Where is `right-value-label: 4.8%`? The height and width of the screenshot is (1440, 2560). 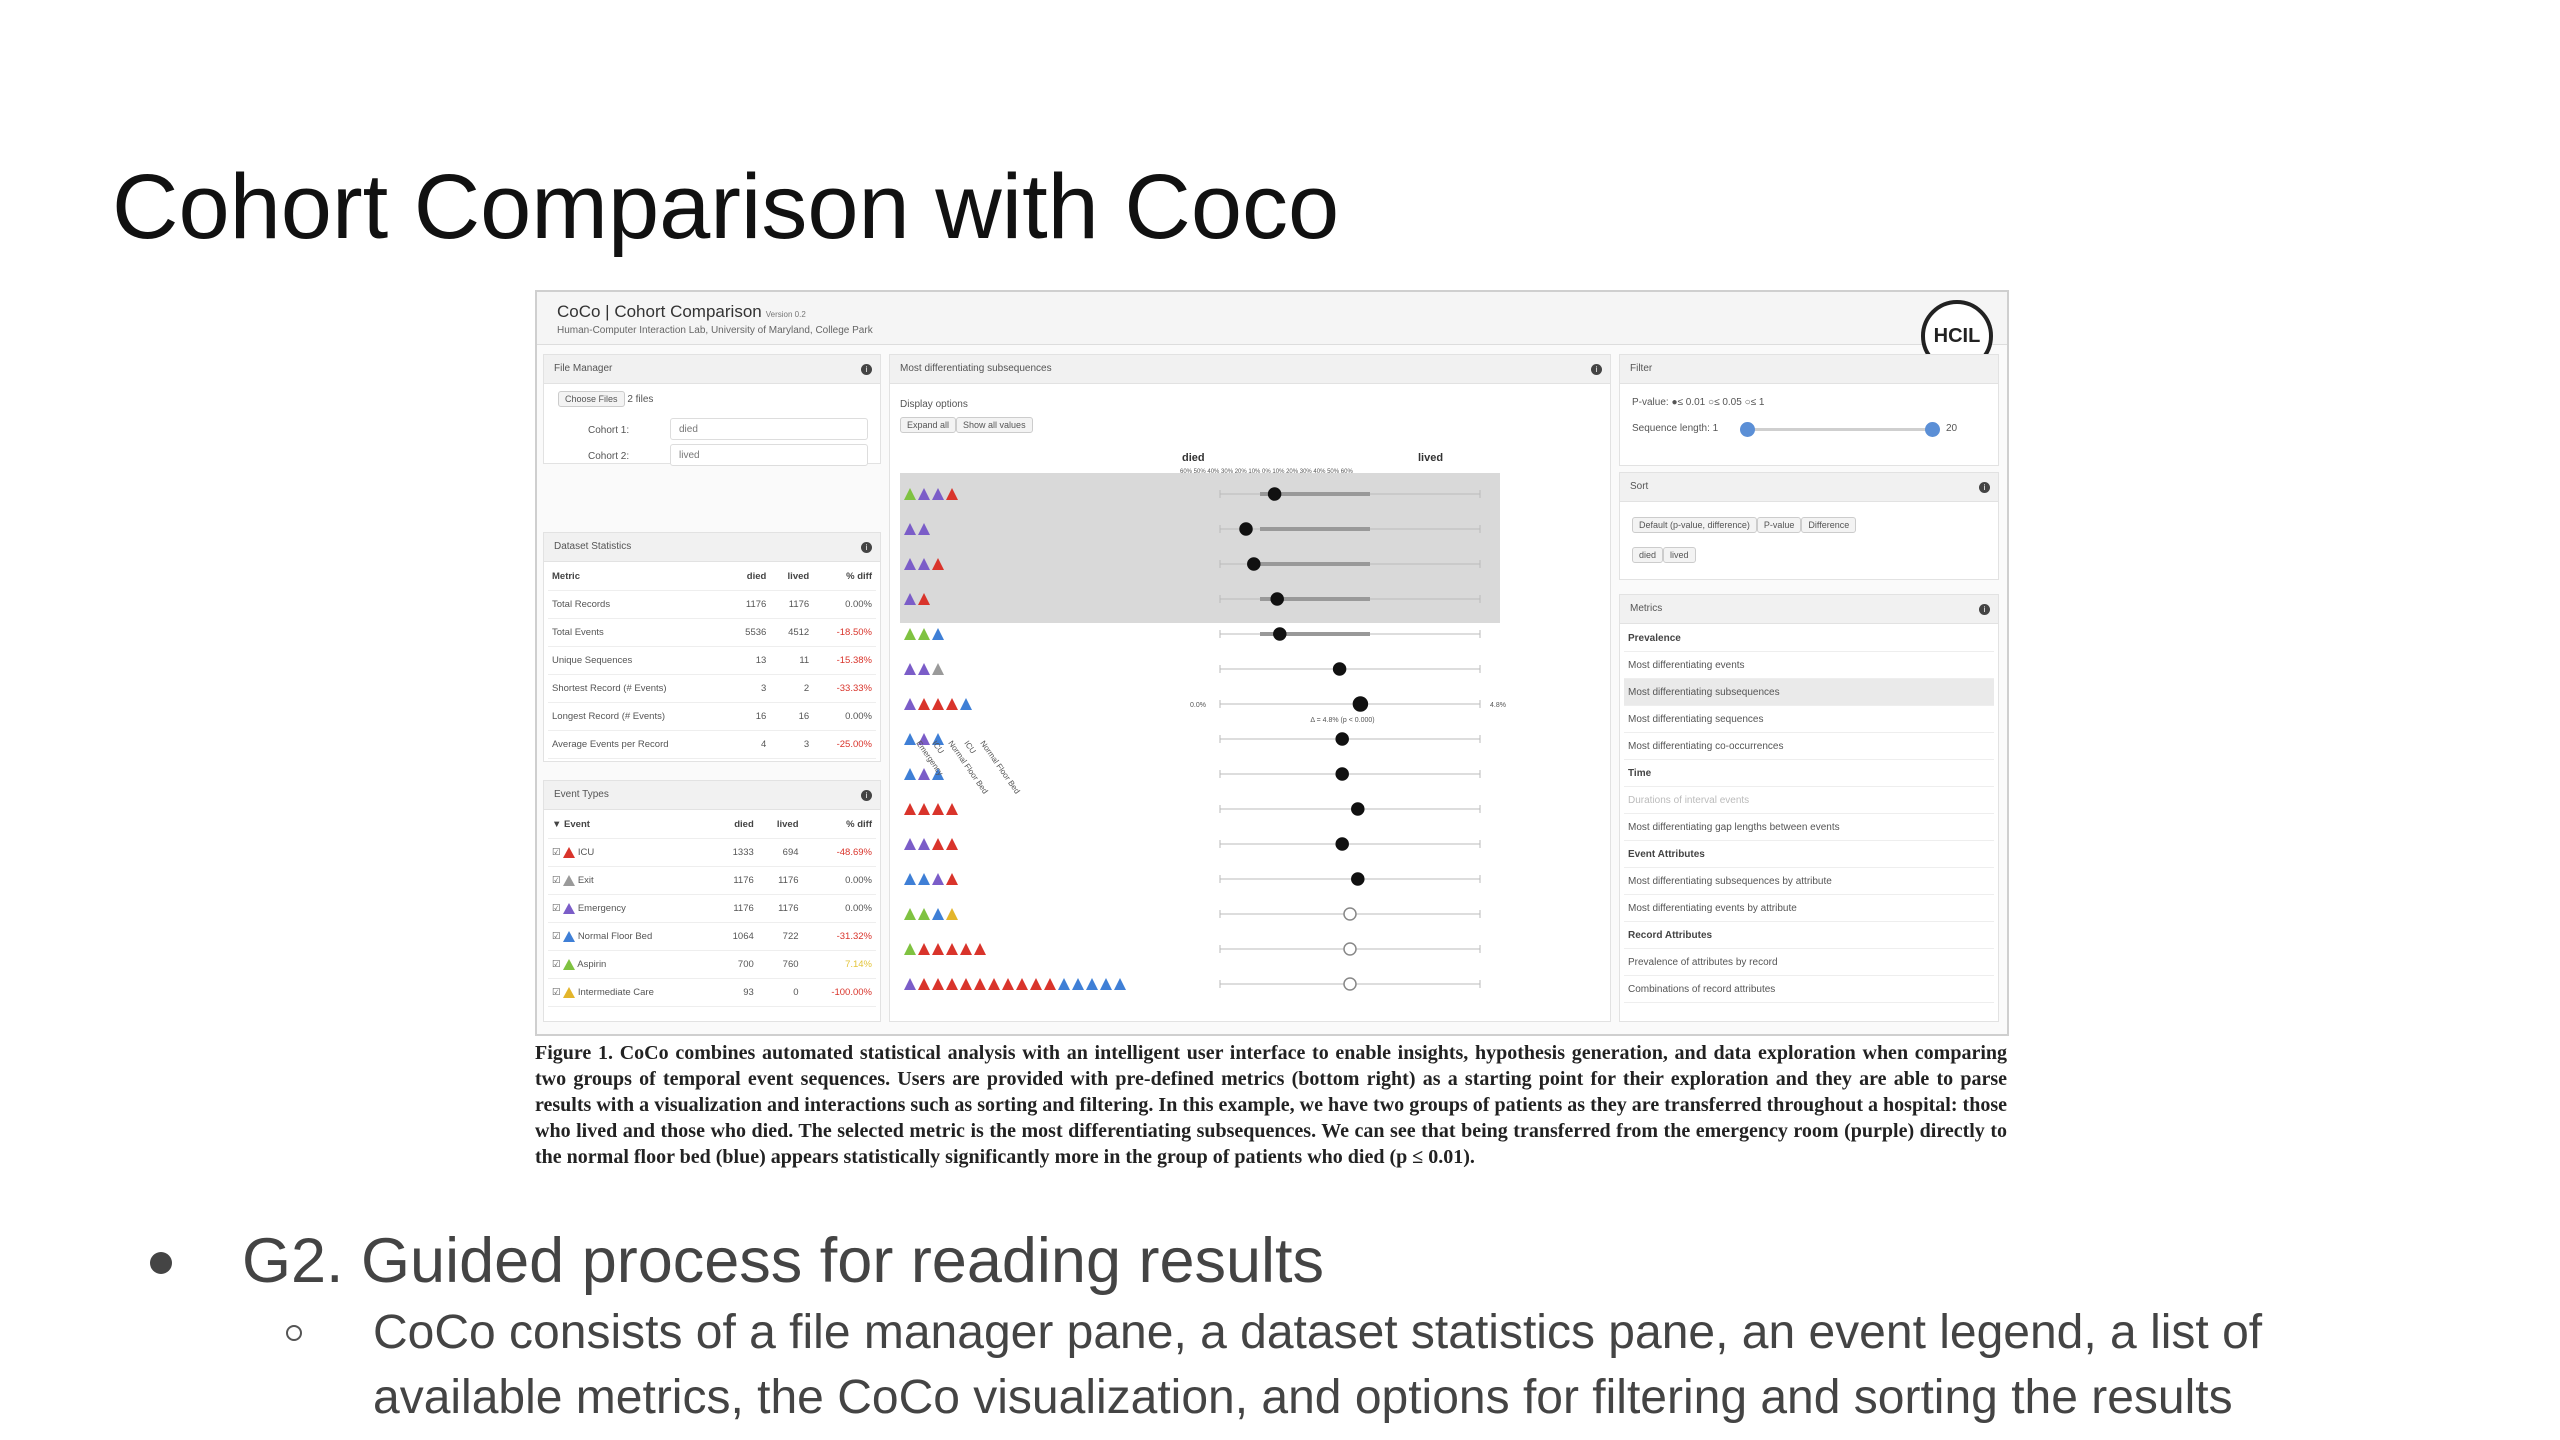
right-value-label: 4.8% is located at coordinates (1498, 705).